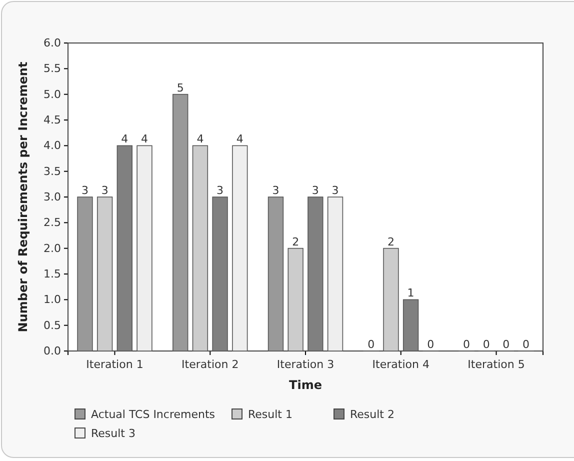 This screenshot has width=574, height=461. I want to click on legend-label: Result 3, so click(113, 433).